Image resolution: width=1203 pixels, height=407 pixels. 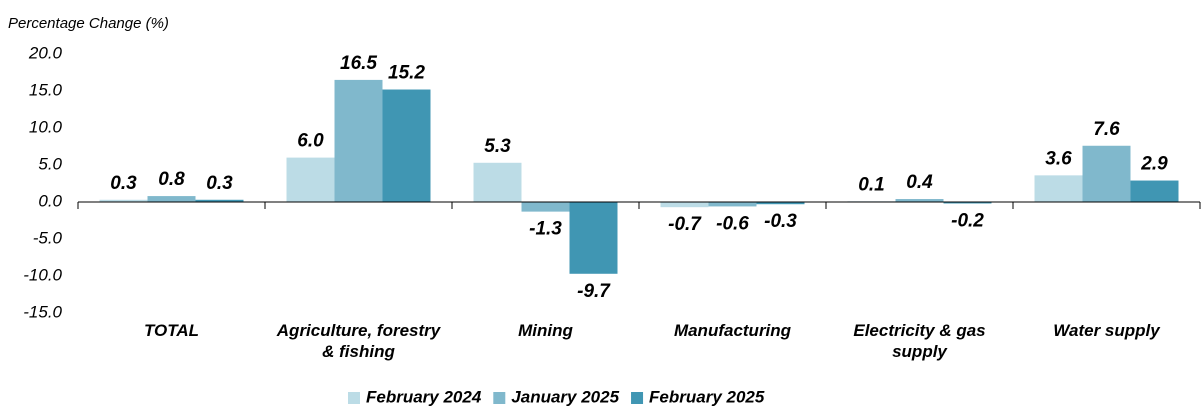 I want to click on data-label: -0.2, so click(x=967, y=220).